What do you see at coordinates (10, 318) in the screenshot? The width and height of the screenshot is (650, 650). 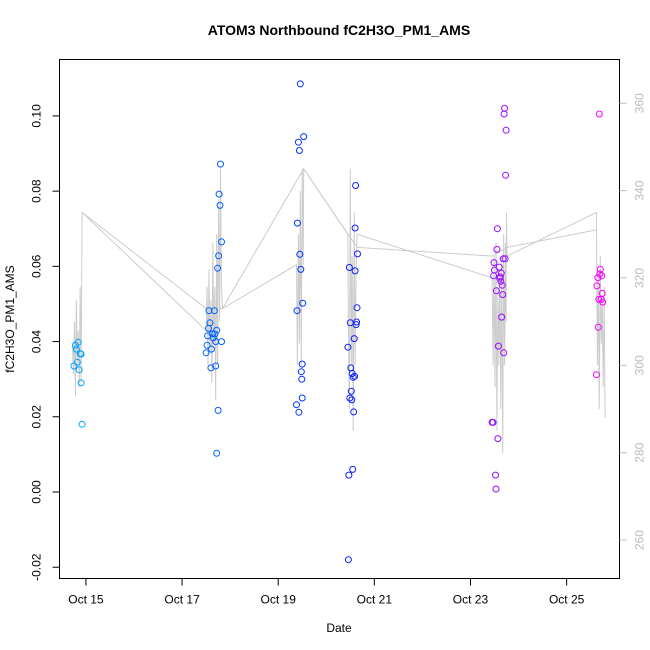 I see `y-axis-label: fC2H3O_PM1_AMS` at bounding box center [10, 318].